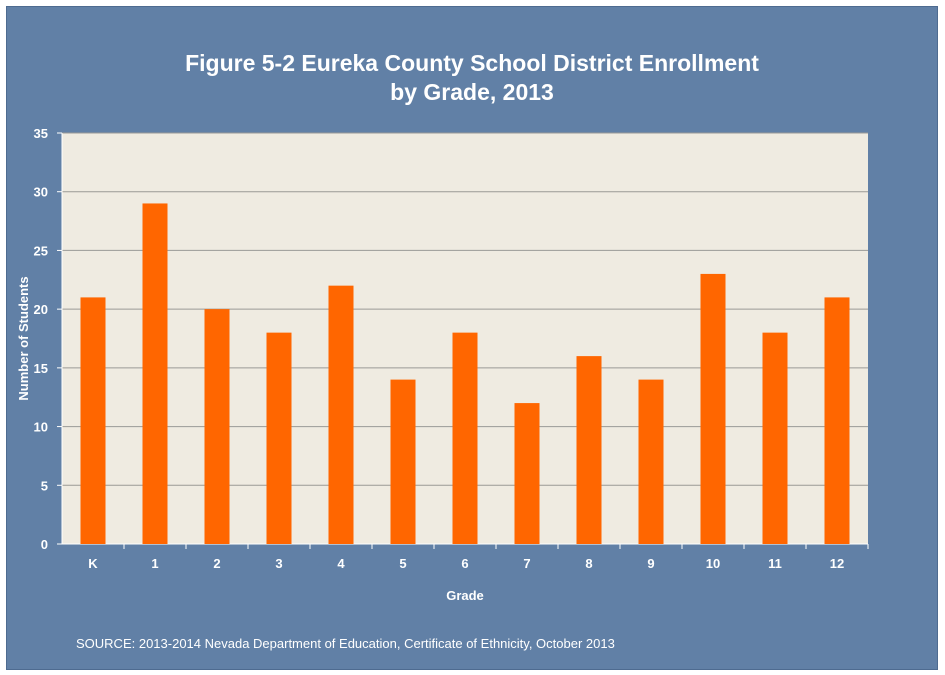 The width and height of the screenshot is (945, 675). What do you see at coordinates (41, 427) in the screenshot?
I see `y-tick-label: 10` at bounding box center [41, 427].